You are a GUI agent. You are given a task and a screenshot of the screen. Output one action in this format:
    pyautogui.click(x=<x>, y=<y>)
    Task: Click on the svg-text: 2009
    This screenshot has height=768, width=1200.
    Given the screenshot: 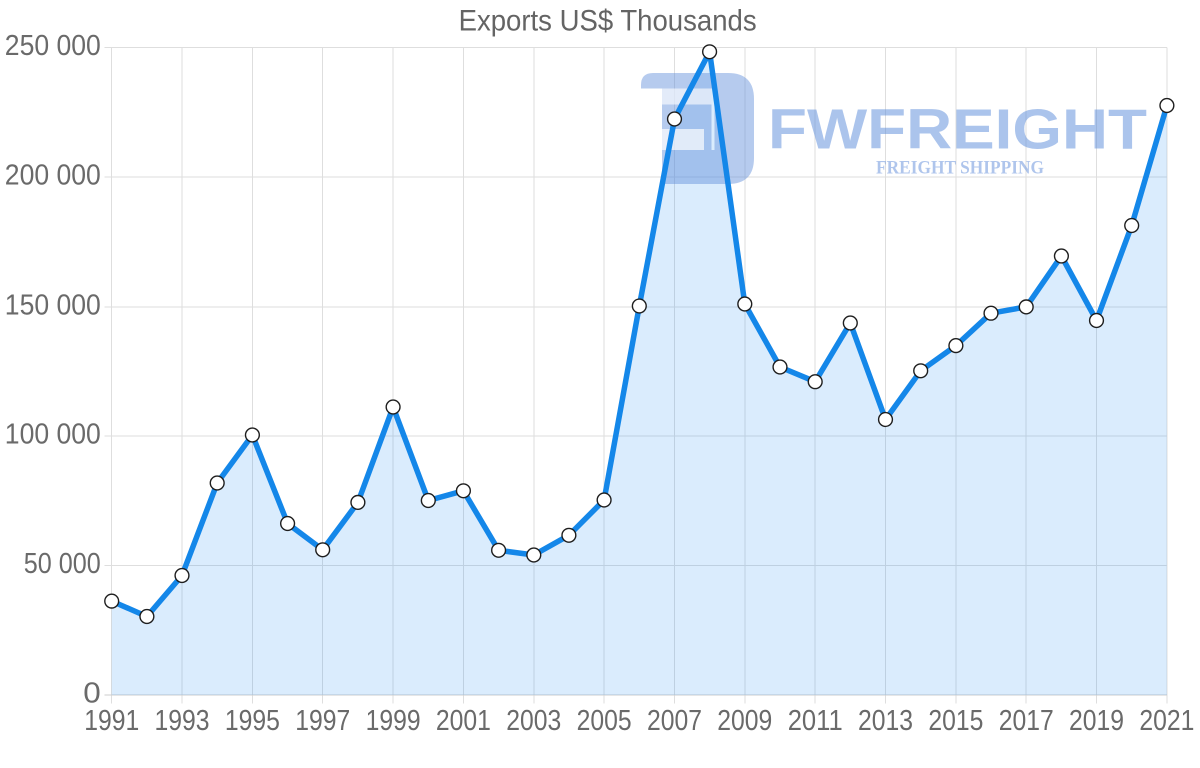 What is the action you would take?
    pyautogui.click(x=744, y=721)
    